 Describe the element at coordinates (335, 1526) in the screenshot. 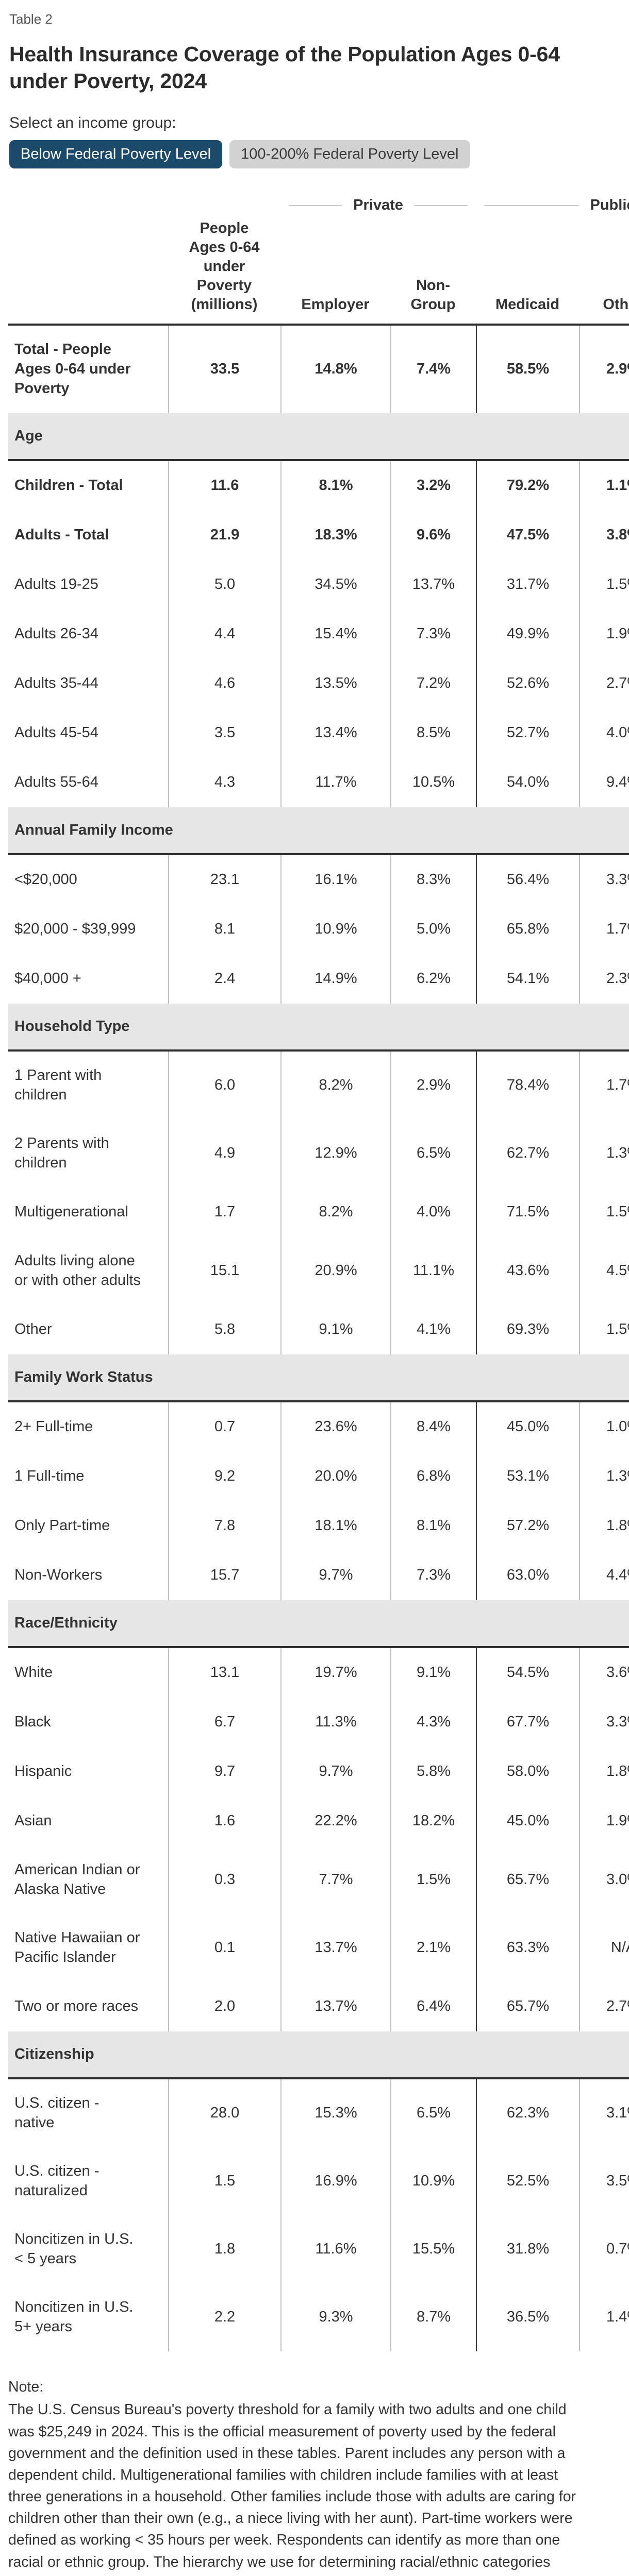

I see `row-value: 18.1%` at that location.